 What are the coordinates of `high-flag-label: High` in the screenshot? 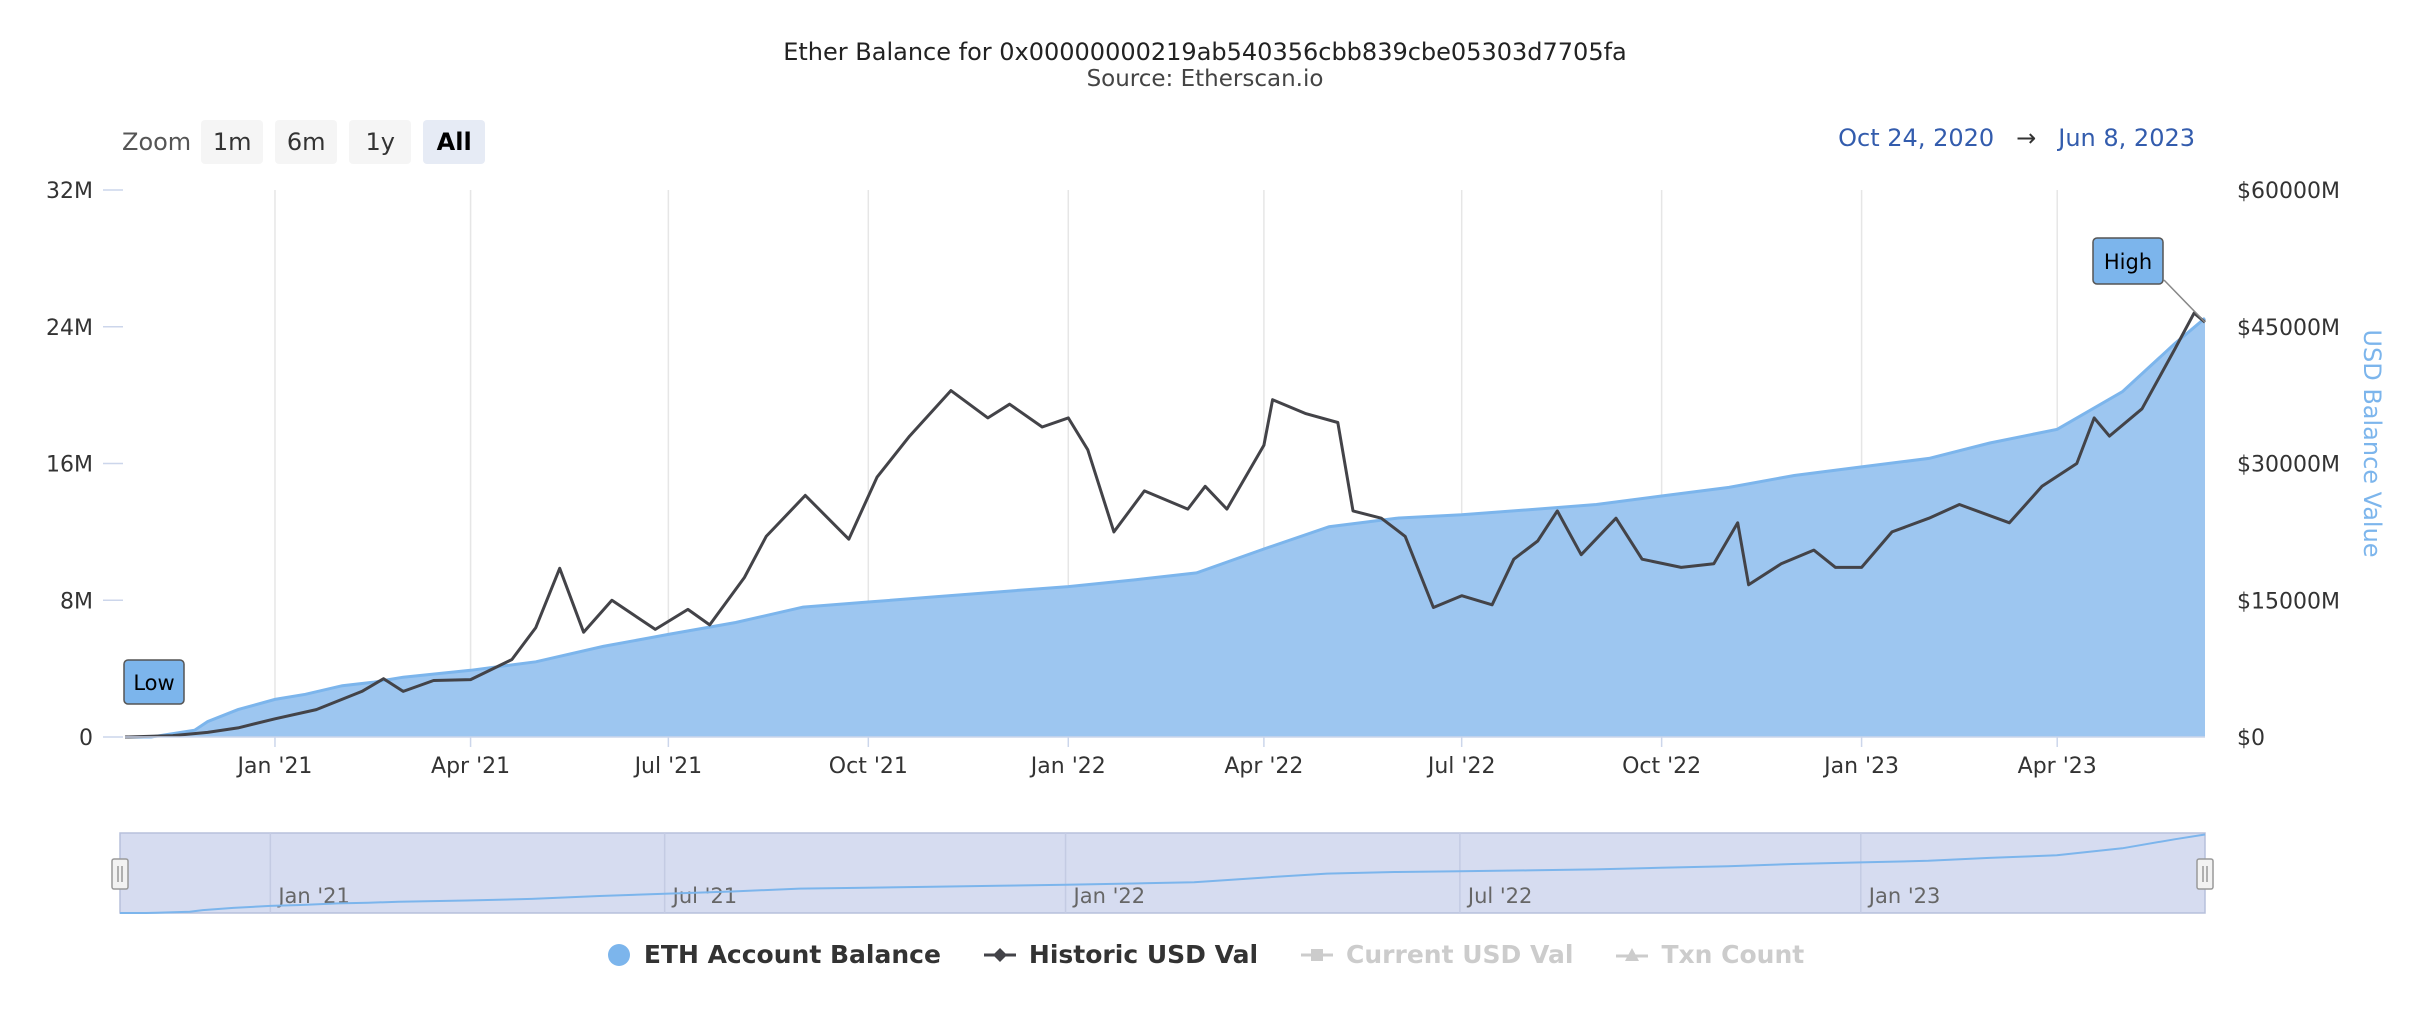 It's located at (2128, 262).